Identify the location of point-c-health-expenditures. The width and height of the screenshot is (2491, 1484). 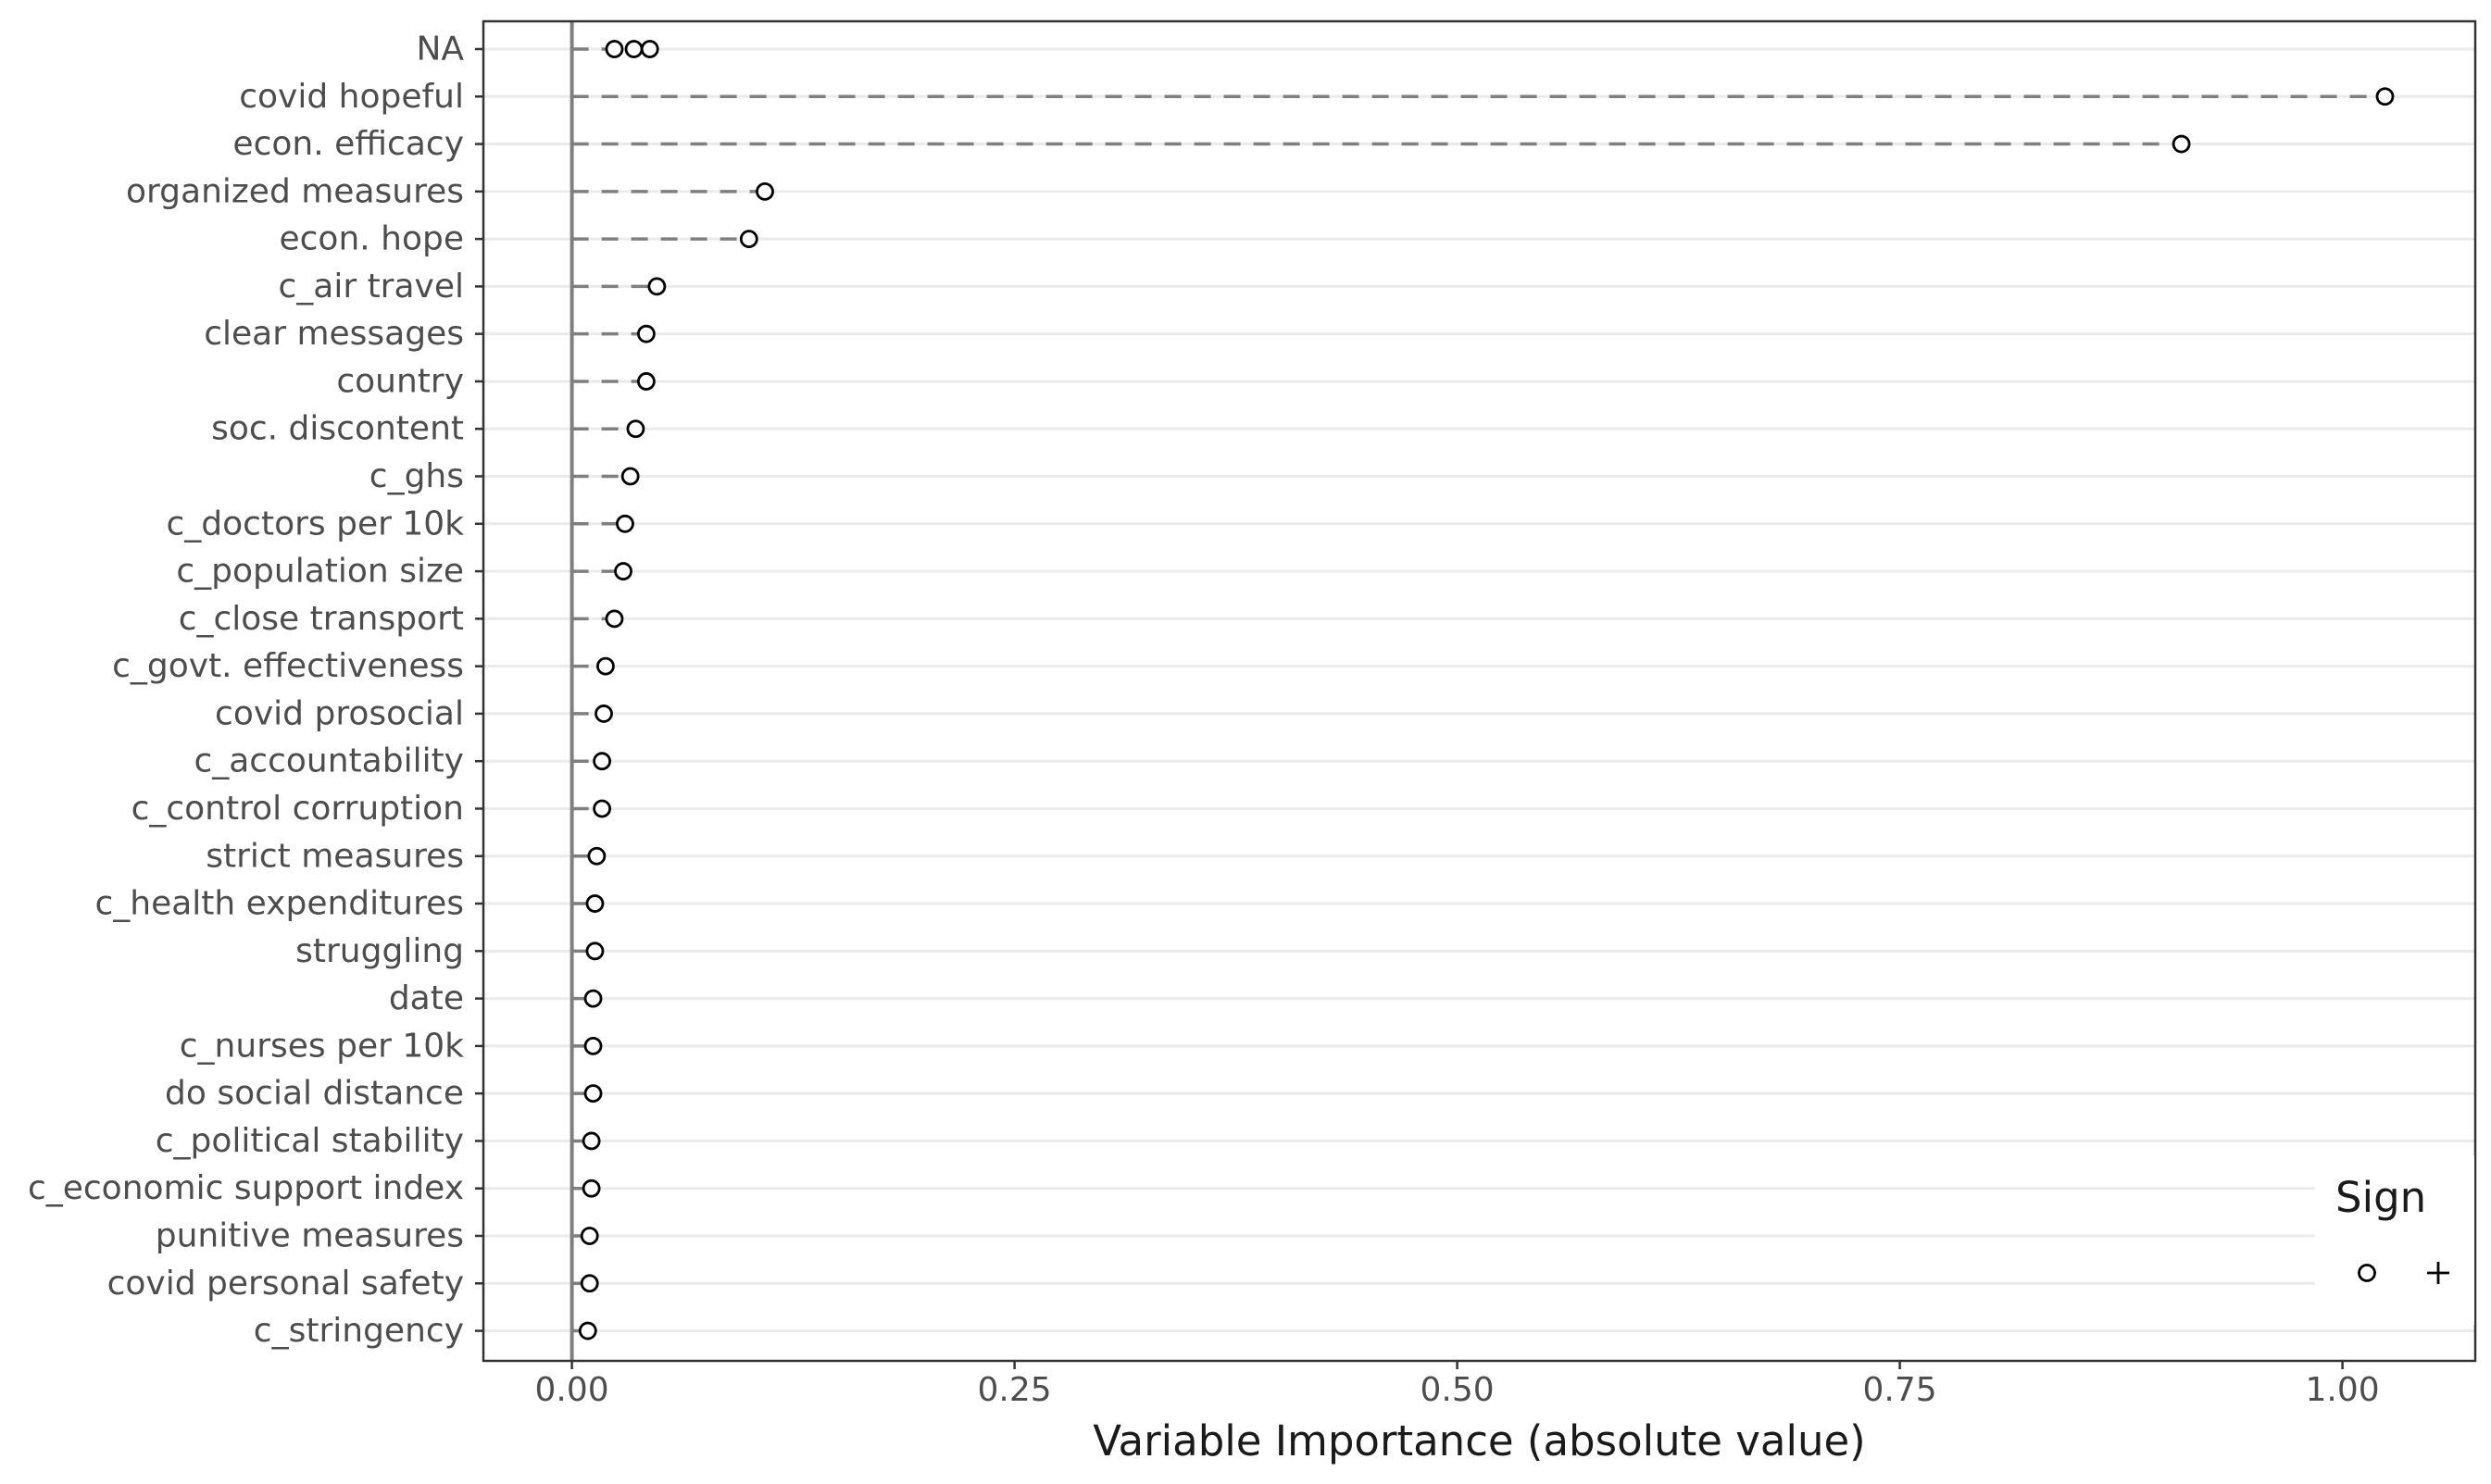
(595, 904).